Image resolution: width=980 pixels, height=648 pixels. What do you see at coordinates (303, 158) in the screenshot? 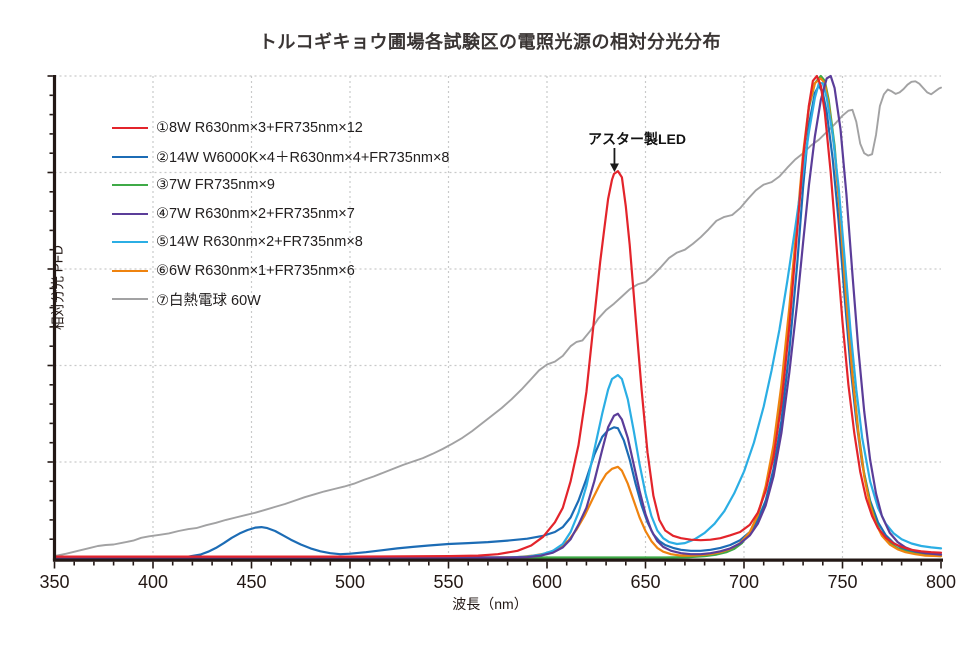
I see `legend-label: ②14W W6000K×4＋R630nm×4+FR735nm×8` at bounding box center [303, 158].